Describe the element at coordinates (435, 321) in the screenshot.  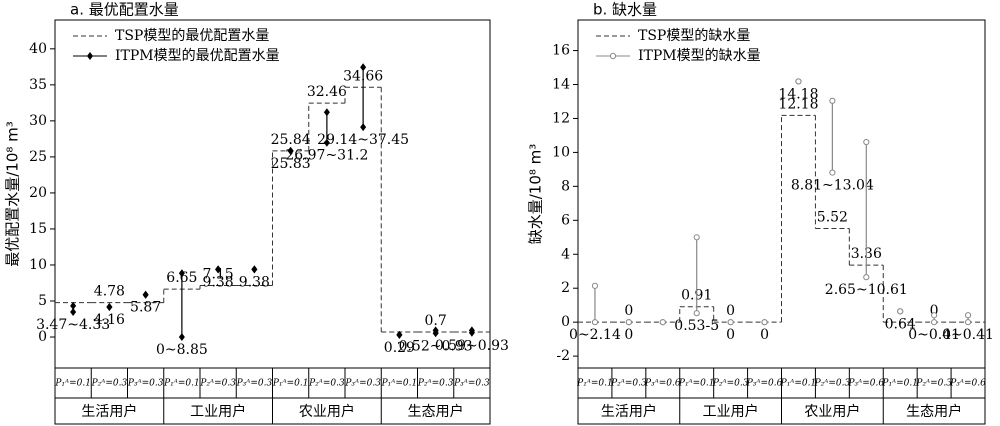
I see `value-label: 0.7` at that location.